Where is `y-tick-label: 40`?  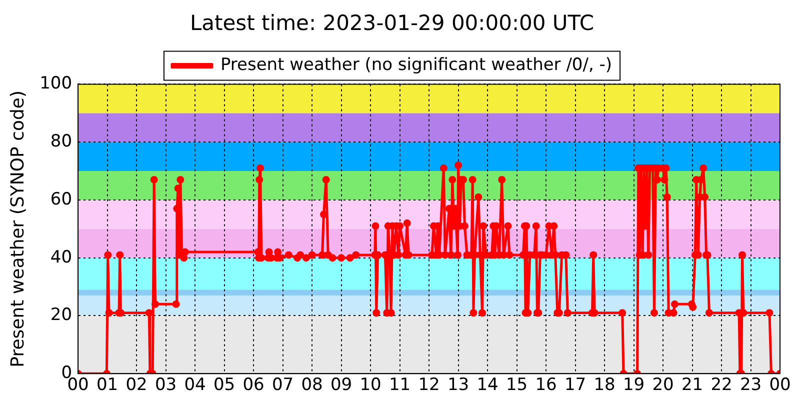
y-tick-label: 40 is located at coordinates (61, 257).